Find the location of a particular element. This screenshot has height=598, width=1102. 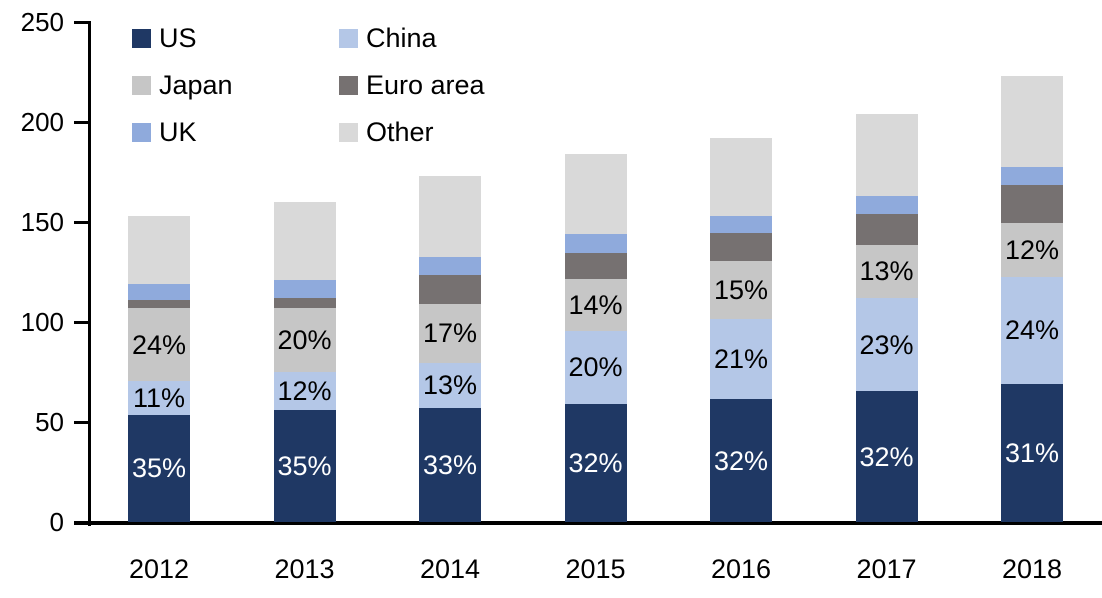

legend-swatch-uk is located at coordinates (141, 132).